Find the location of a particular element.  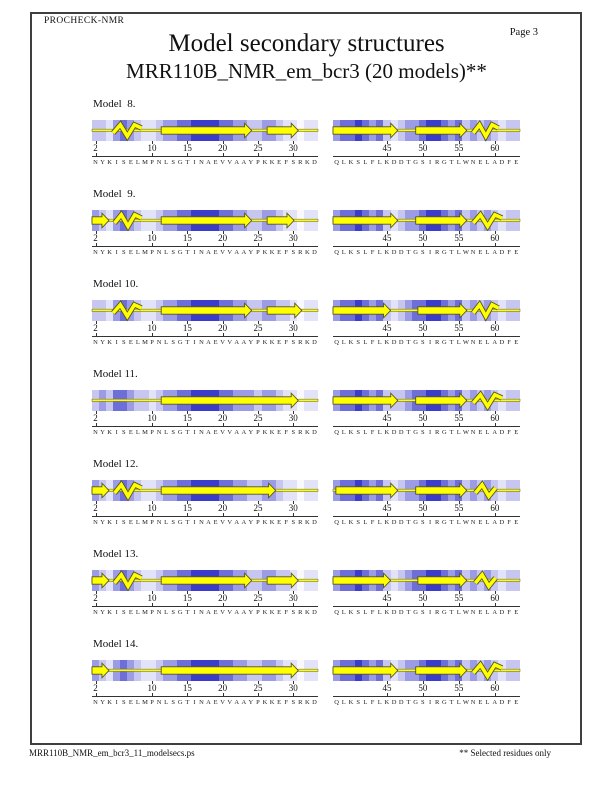

axis-tick-label: 30 is located at coordinates (293, 598).